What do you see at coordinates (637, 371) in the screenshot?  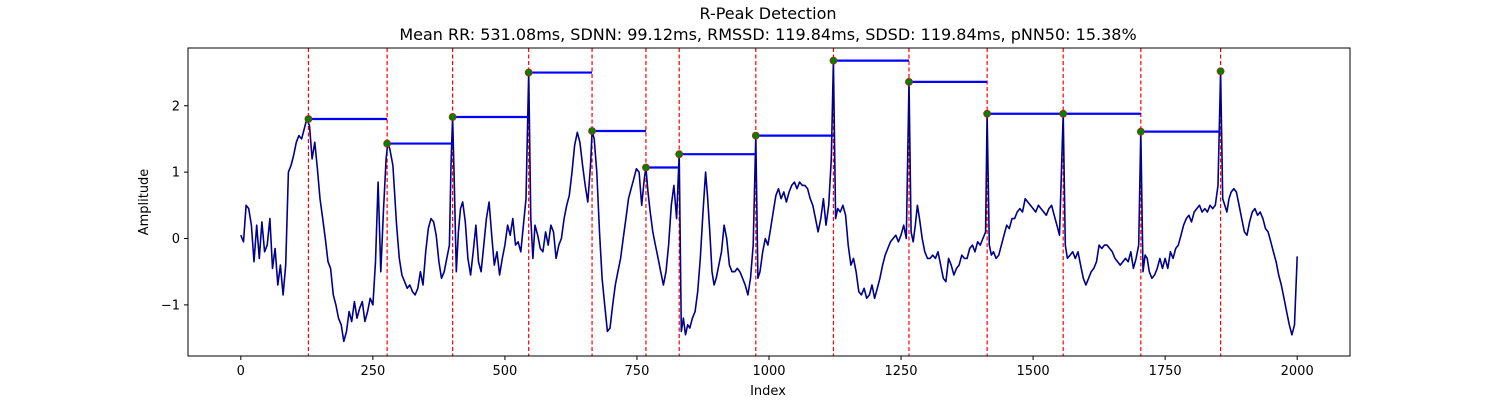 I see `x-tick-label-750: 750` at bounding box center [637, 371].